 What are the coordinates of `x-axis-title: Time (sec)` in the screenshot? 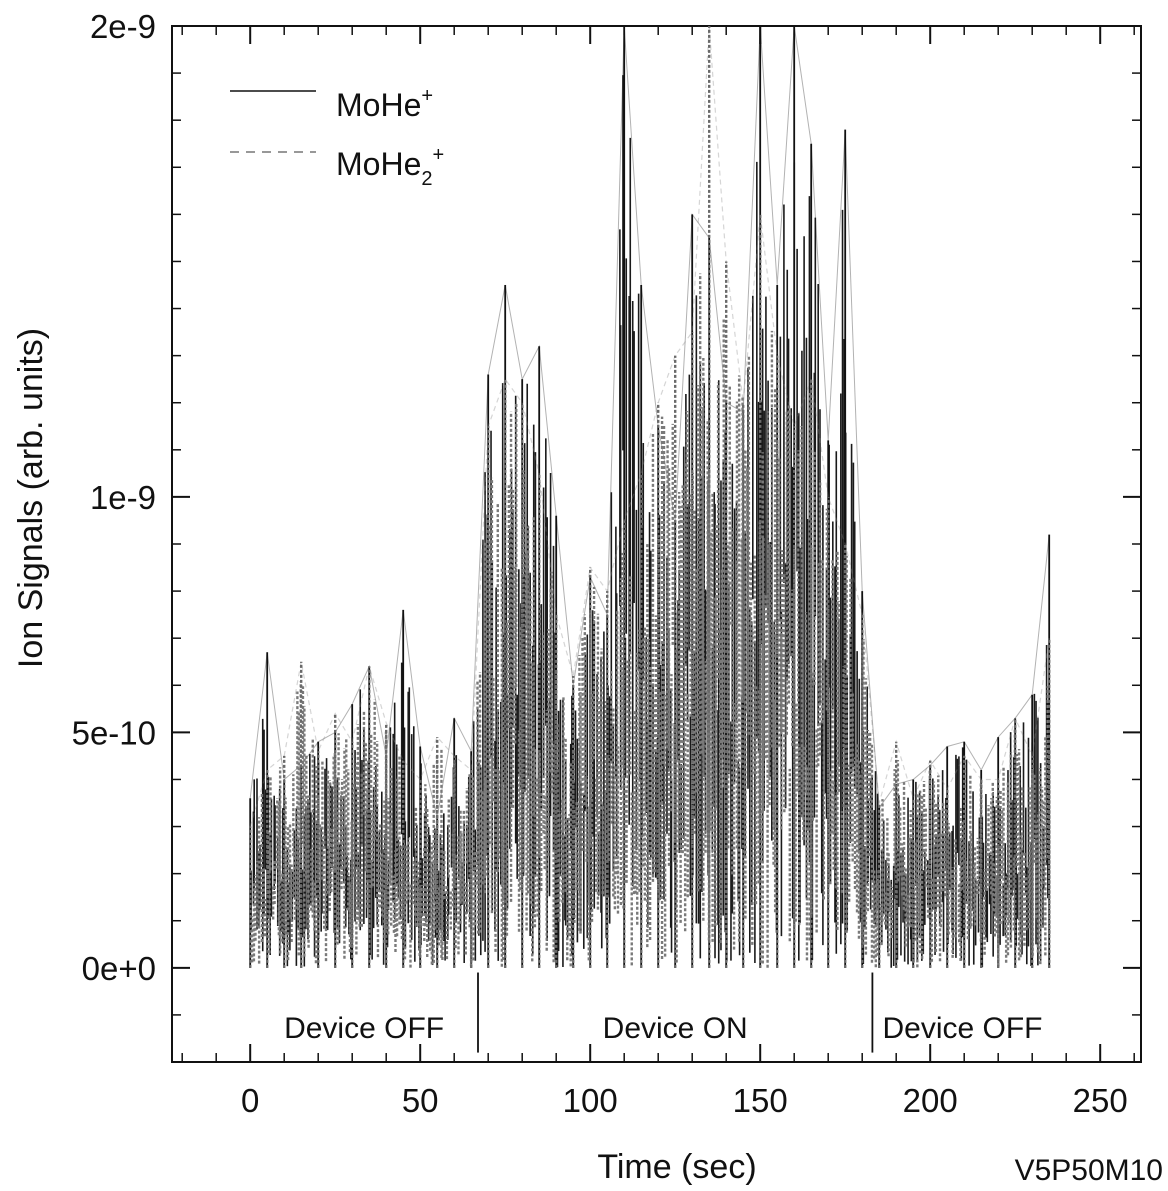 It's located at (676, 1167).